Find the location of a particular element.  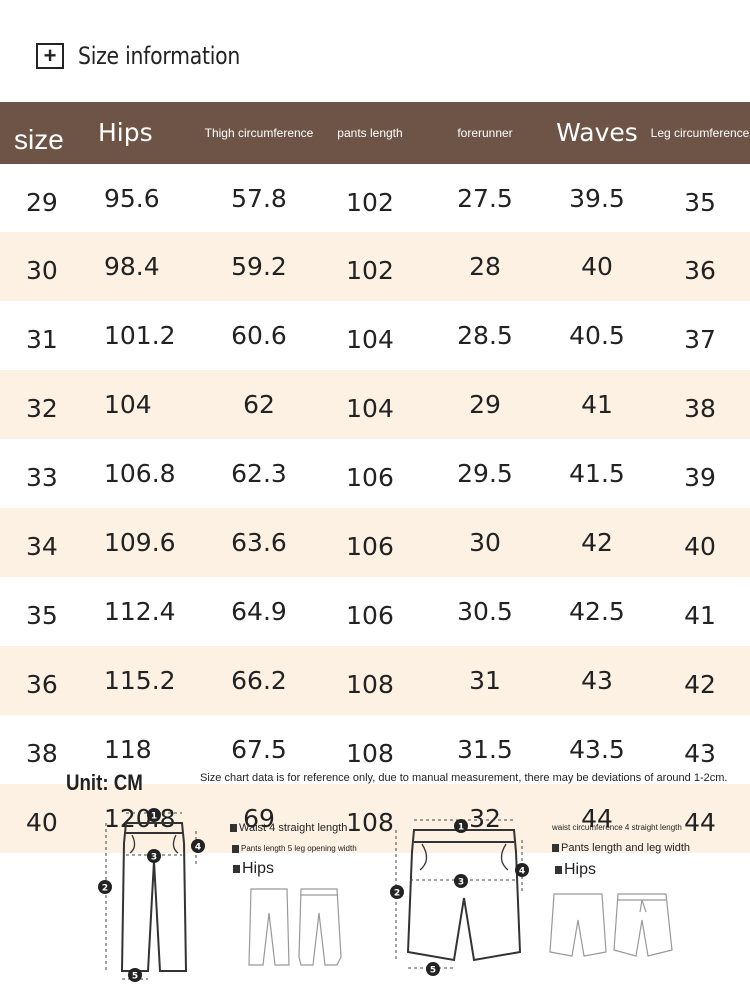

table-row: 35 112.4 64.9 106 30.5 42.5 41 is located at coordinates (375, 611).